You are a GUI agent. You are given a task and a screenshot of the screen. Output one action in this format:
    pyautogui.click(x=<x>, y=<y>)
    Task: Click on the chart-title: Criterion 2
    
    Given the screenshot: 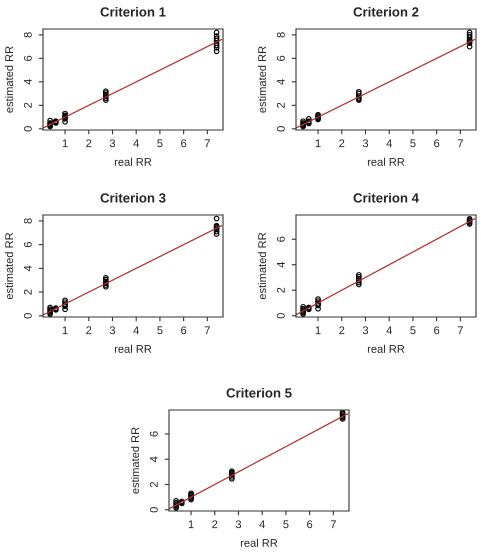 What is the action you would take?
    pyautogui.click(x=386, y=11)
    